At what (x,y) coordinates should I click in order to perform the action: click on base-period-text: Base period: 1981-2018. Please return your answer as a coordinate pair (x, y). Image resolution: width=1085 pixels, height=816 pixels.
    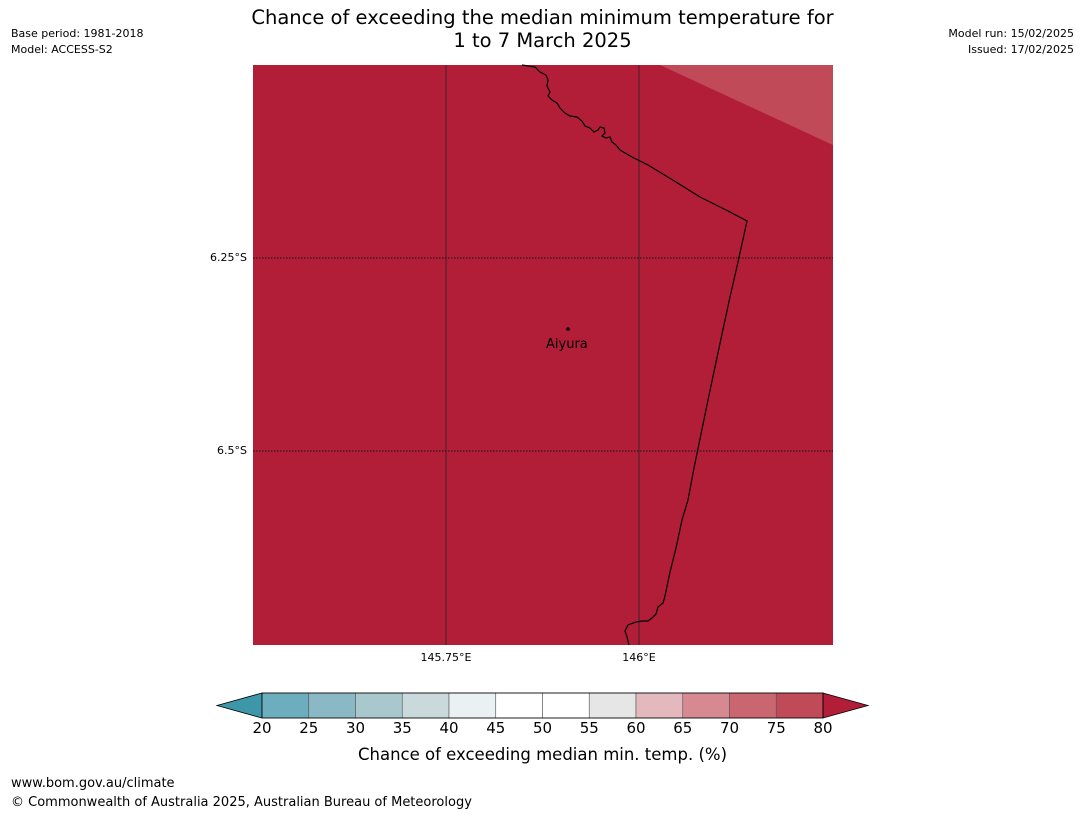
    Looking at the image, I should click on (77, 33).